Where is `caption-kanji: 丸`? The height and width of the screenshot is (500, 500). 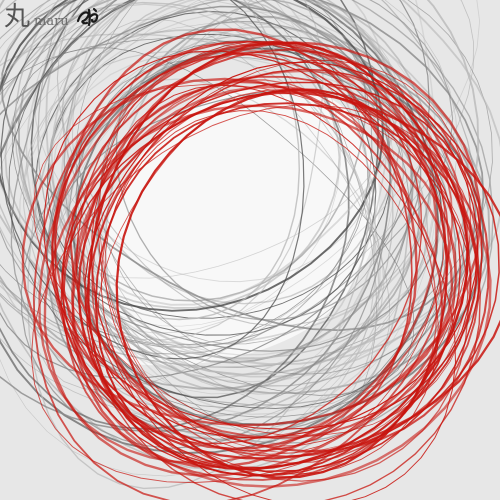
caption-kanji: 丸 is located at coordinates (17, 17).